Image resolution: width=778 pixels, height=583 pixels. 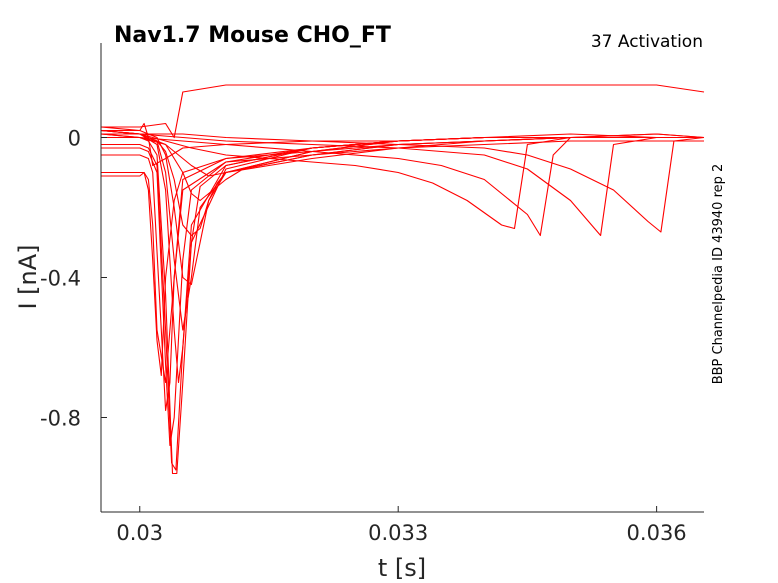 I want to click on y-tick-label: -0.8, so click(x=60, y=419).